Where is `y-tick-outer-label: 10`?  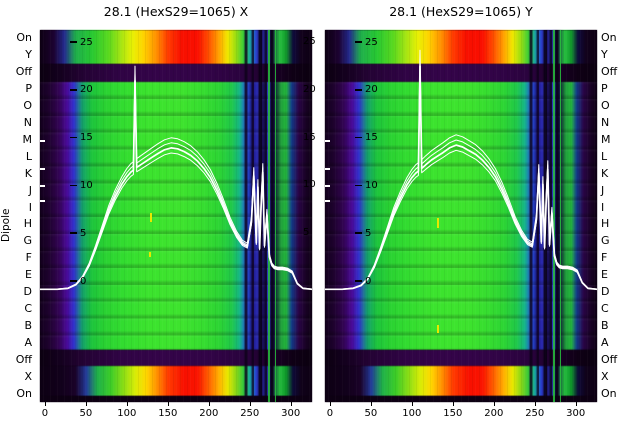 y-tick-outer-label: 10 is located at coordinates (309, 185).